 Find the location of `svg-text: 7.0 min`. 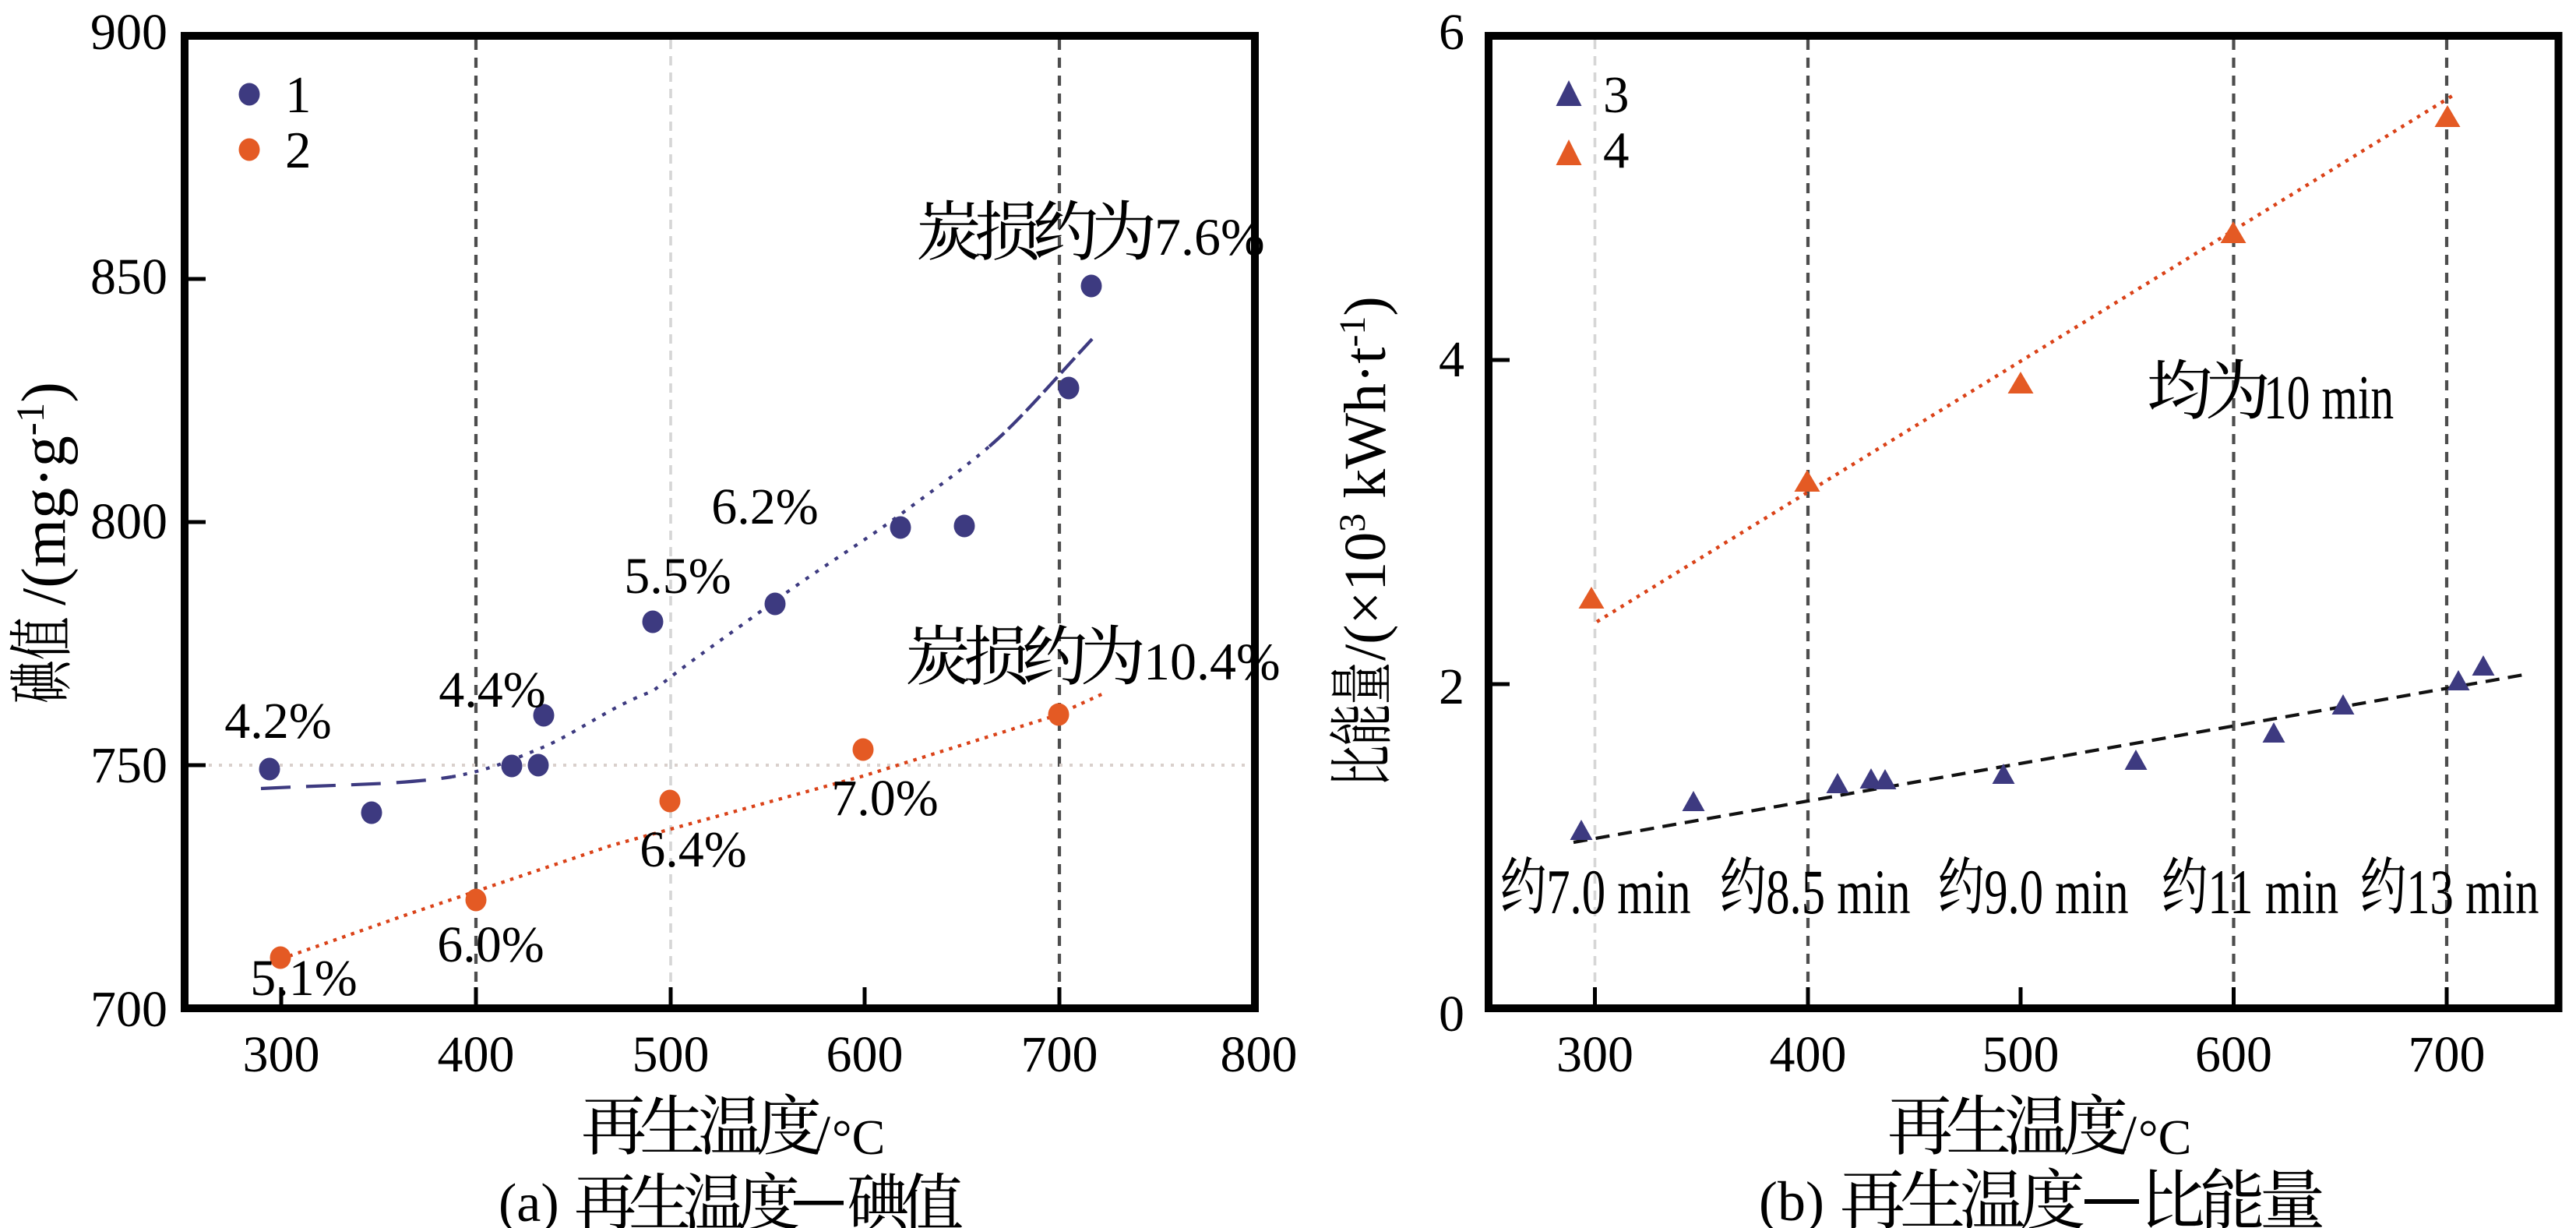

svg-text: 7.0 min is located at coordinates (1618, 891).